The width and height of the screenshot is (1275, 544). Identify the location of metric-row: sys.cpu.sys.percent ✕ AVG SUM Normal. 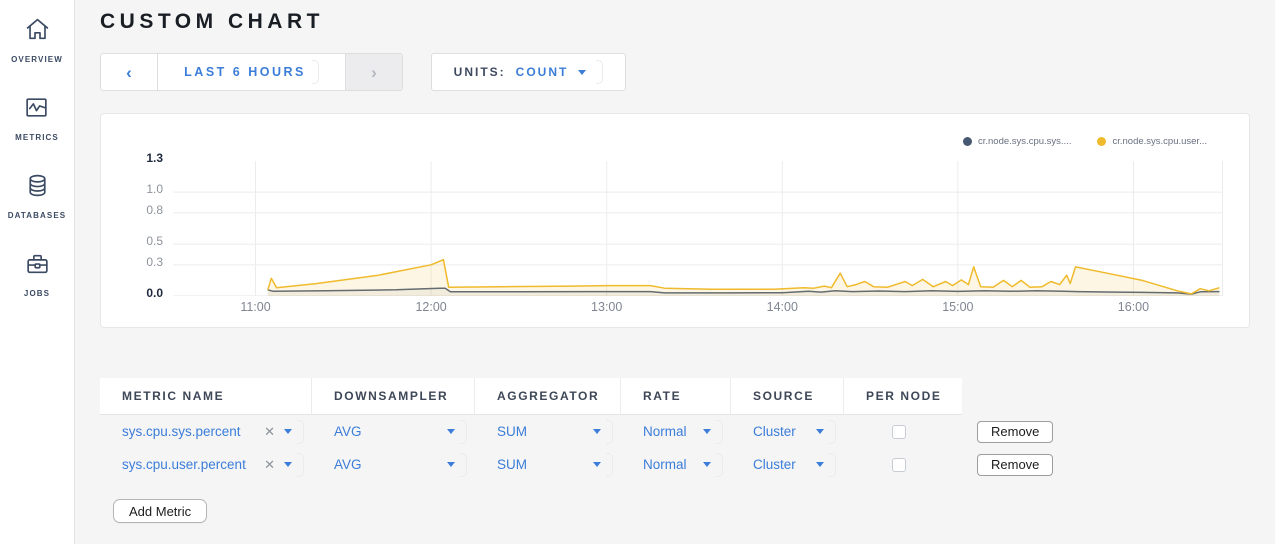
(687, 431).